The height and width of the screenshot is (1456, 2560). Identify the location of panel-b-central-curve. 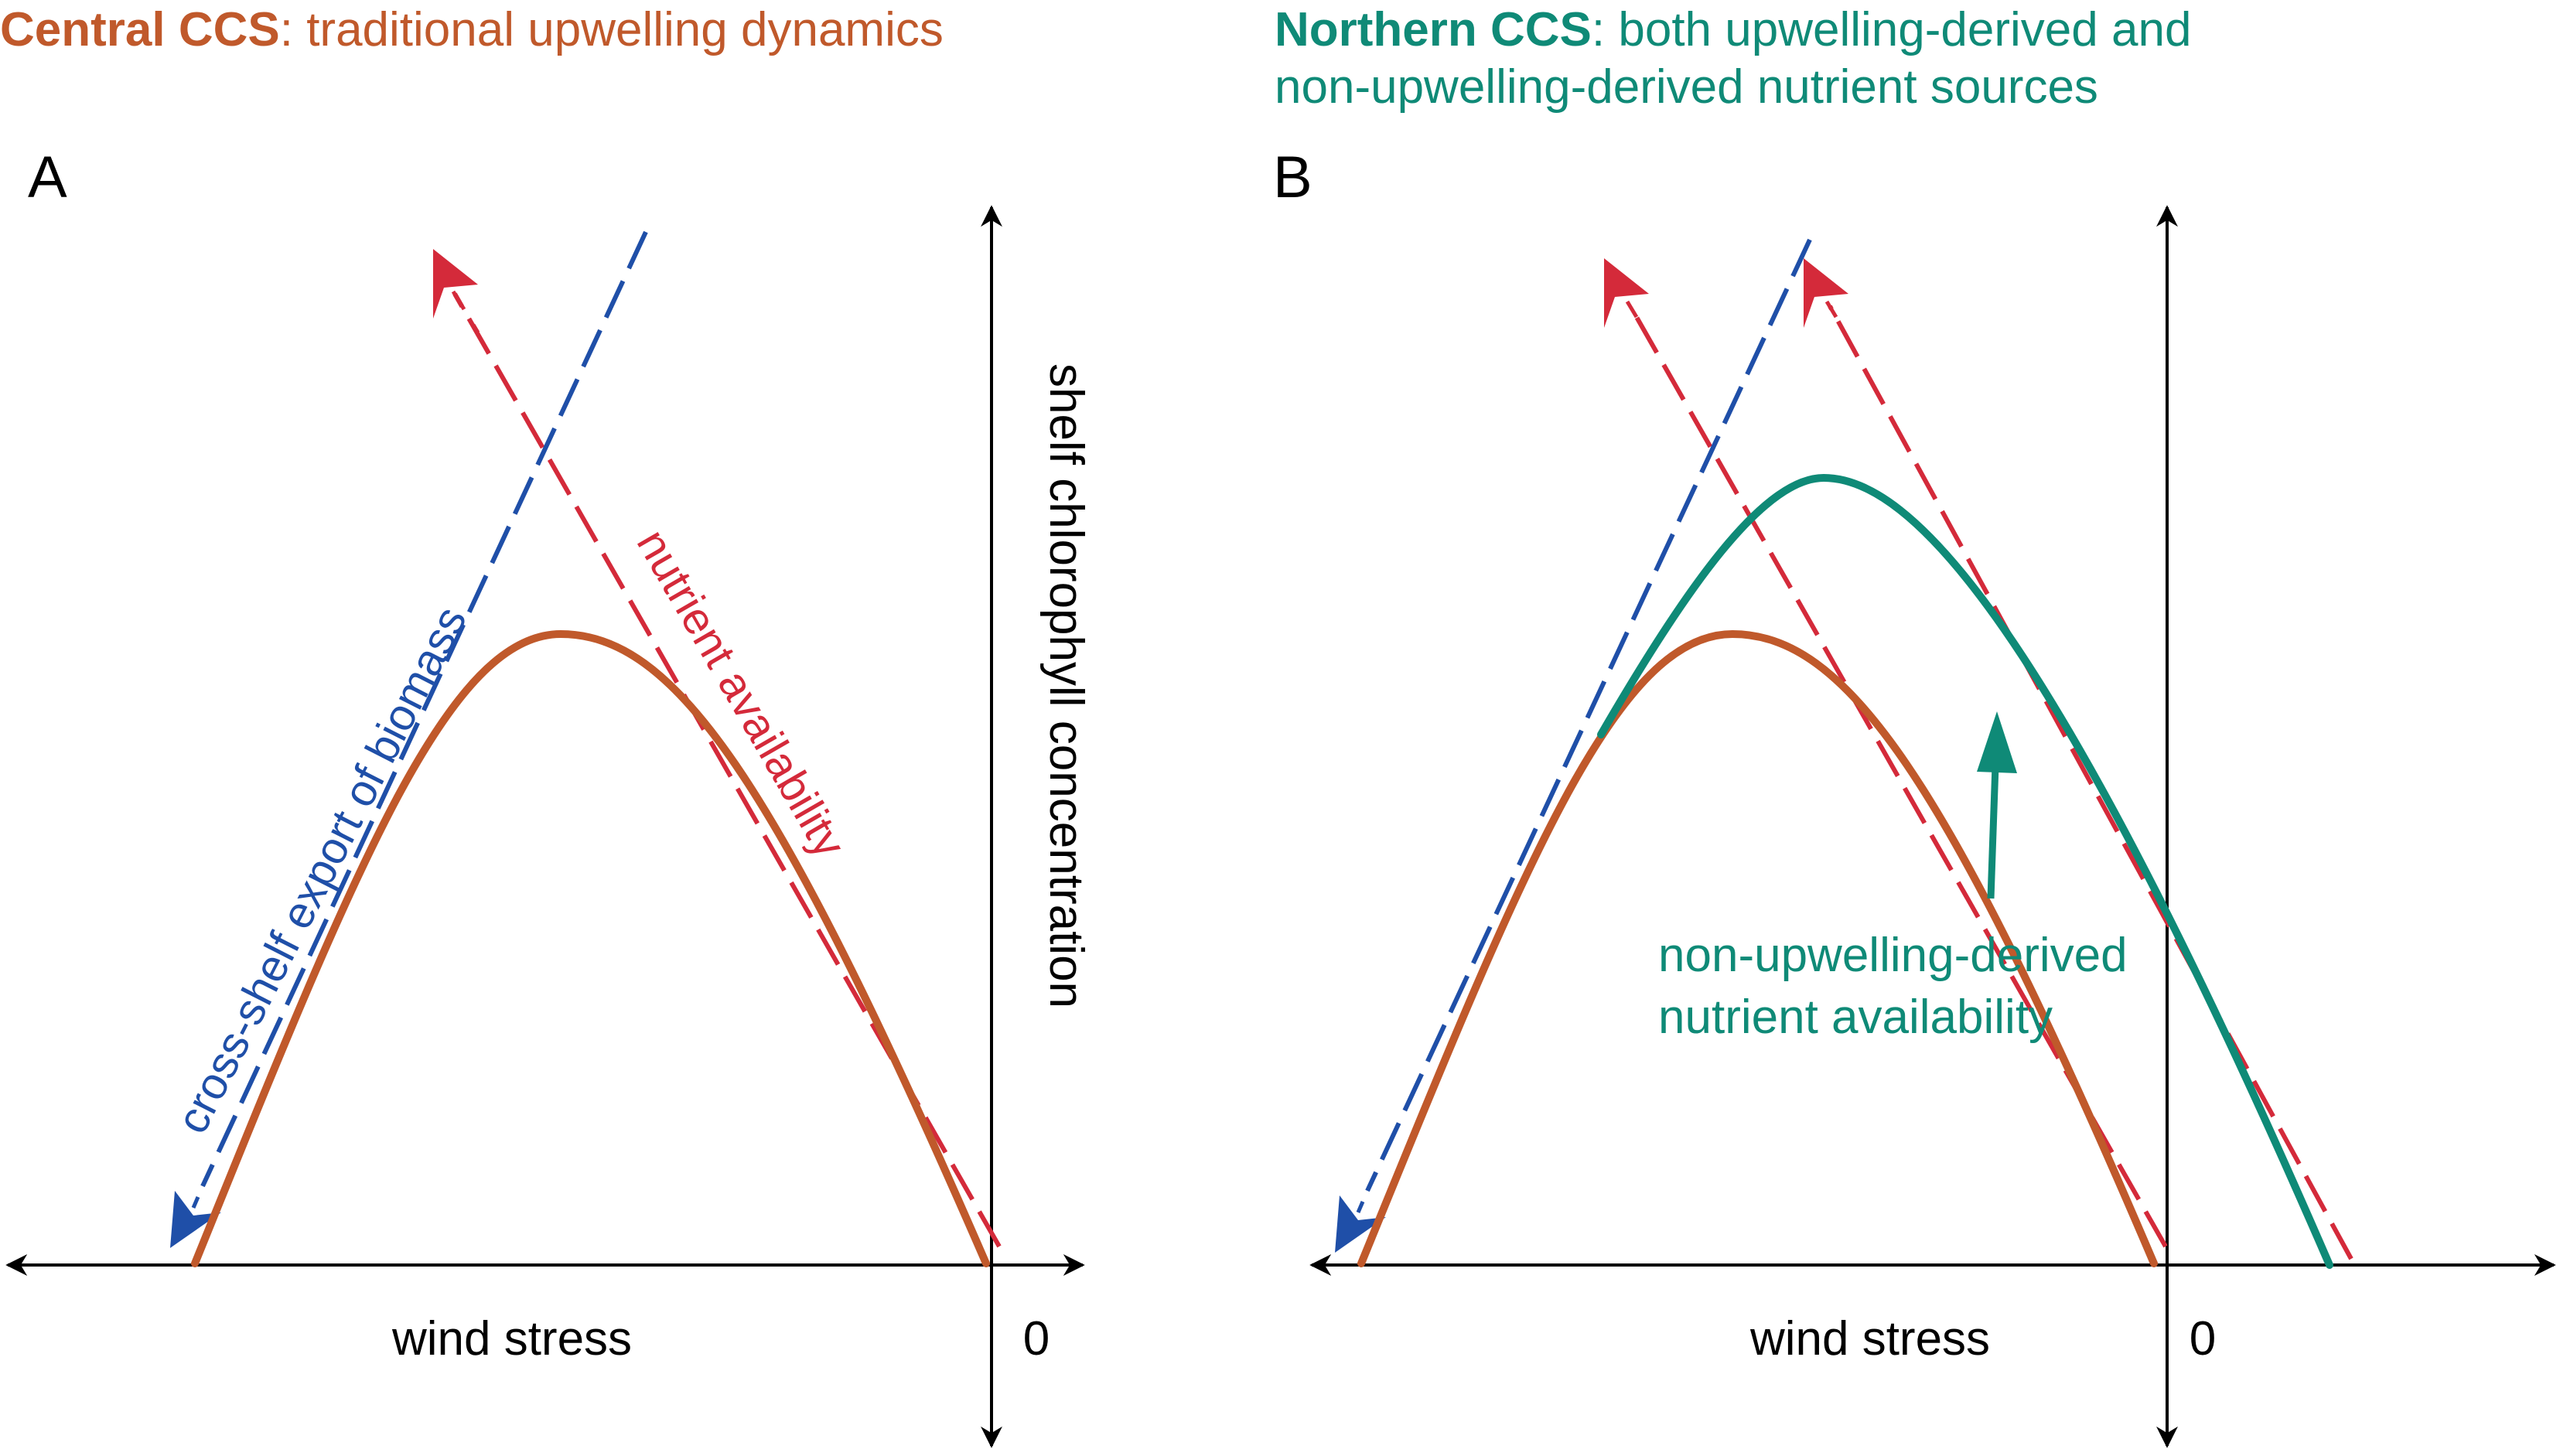
(1757, 948).